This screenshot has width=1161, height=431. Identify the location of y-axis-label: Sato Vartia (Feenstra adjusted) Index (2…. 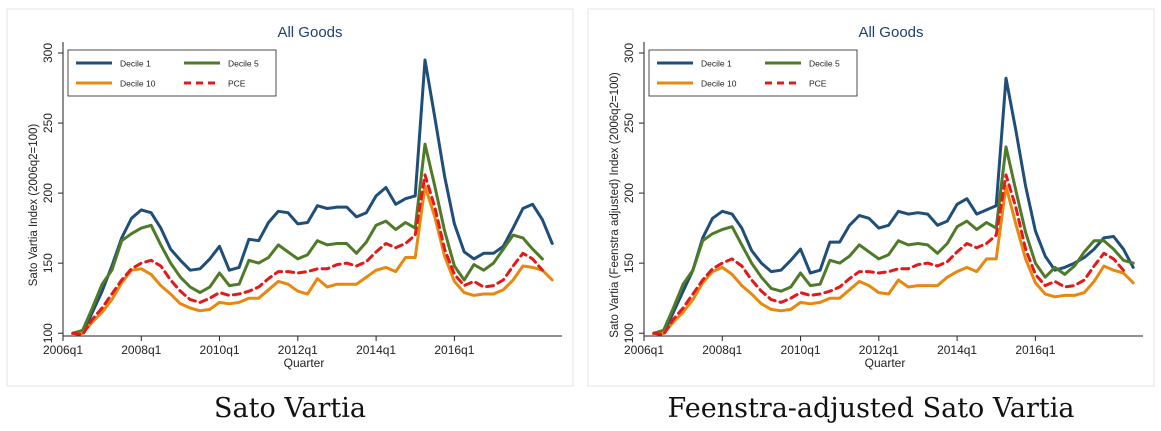
(615, 205).